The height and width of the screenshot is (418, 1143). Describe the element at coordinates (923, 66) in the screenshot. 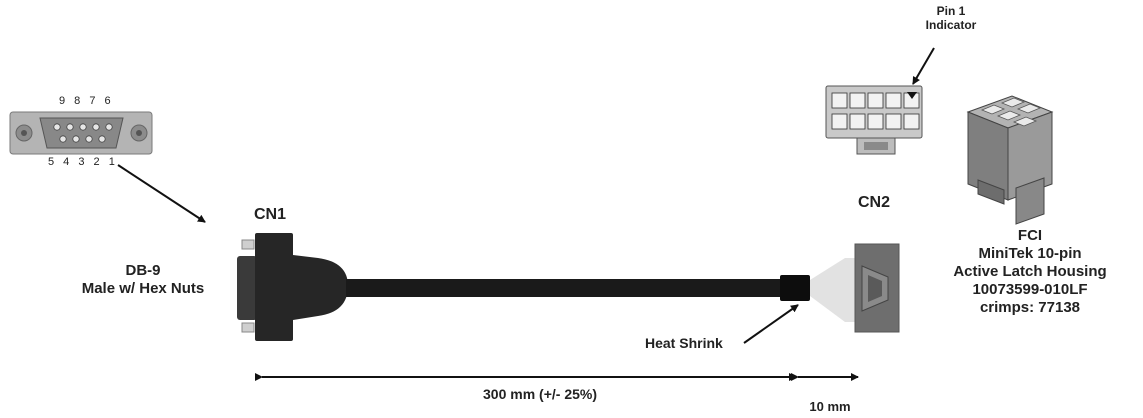

I see `pin1-arrow` at that location.